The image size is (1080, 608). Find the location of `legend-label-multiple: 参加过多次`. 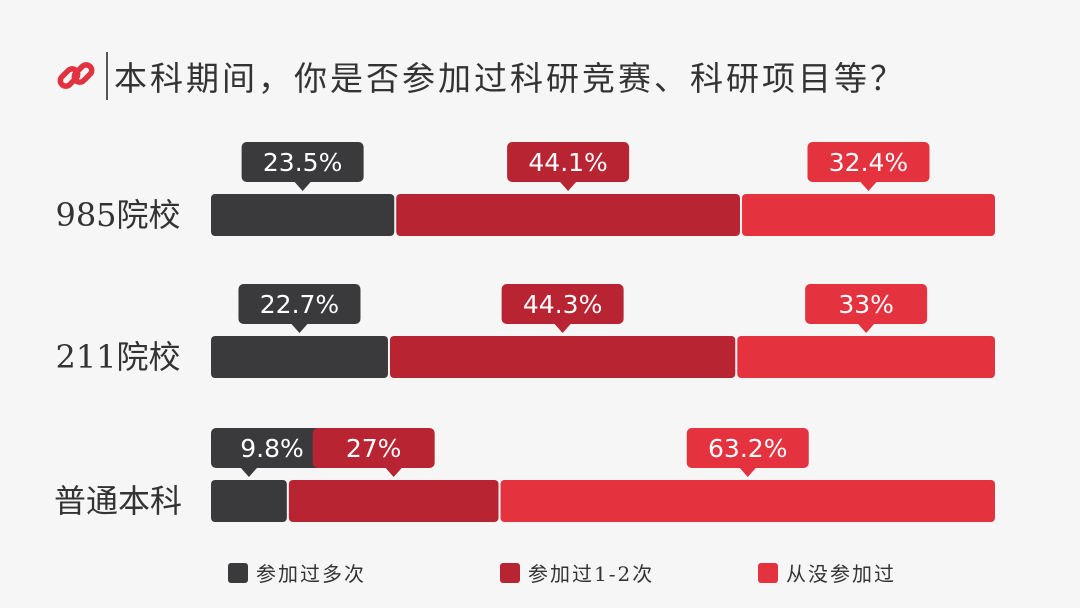

legend-label-multiple: 参加过多次 is located at coordinates (311, 574).